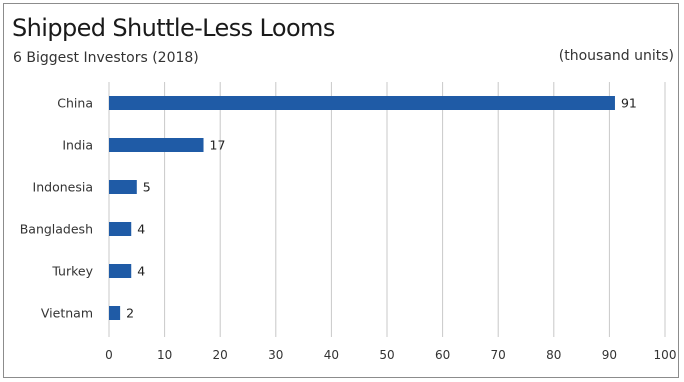 This screenshot has width=684, height=382. Describe the element at coordinates (665, 355) in the screenshot. I see `x-tick-label: 100` at that location.